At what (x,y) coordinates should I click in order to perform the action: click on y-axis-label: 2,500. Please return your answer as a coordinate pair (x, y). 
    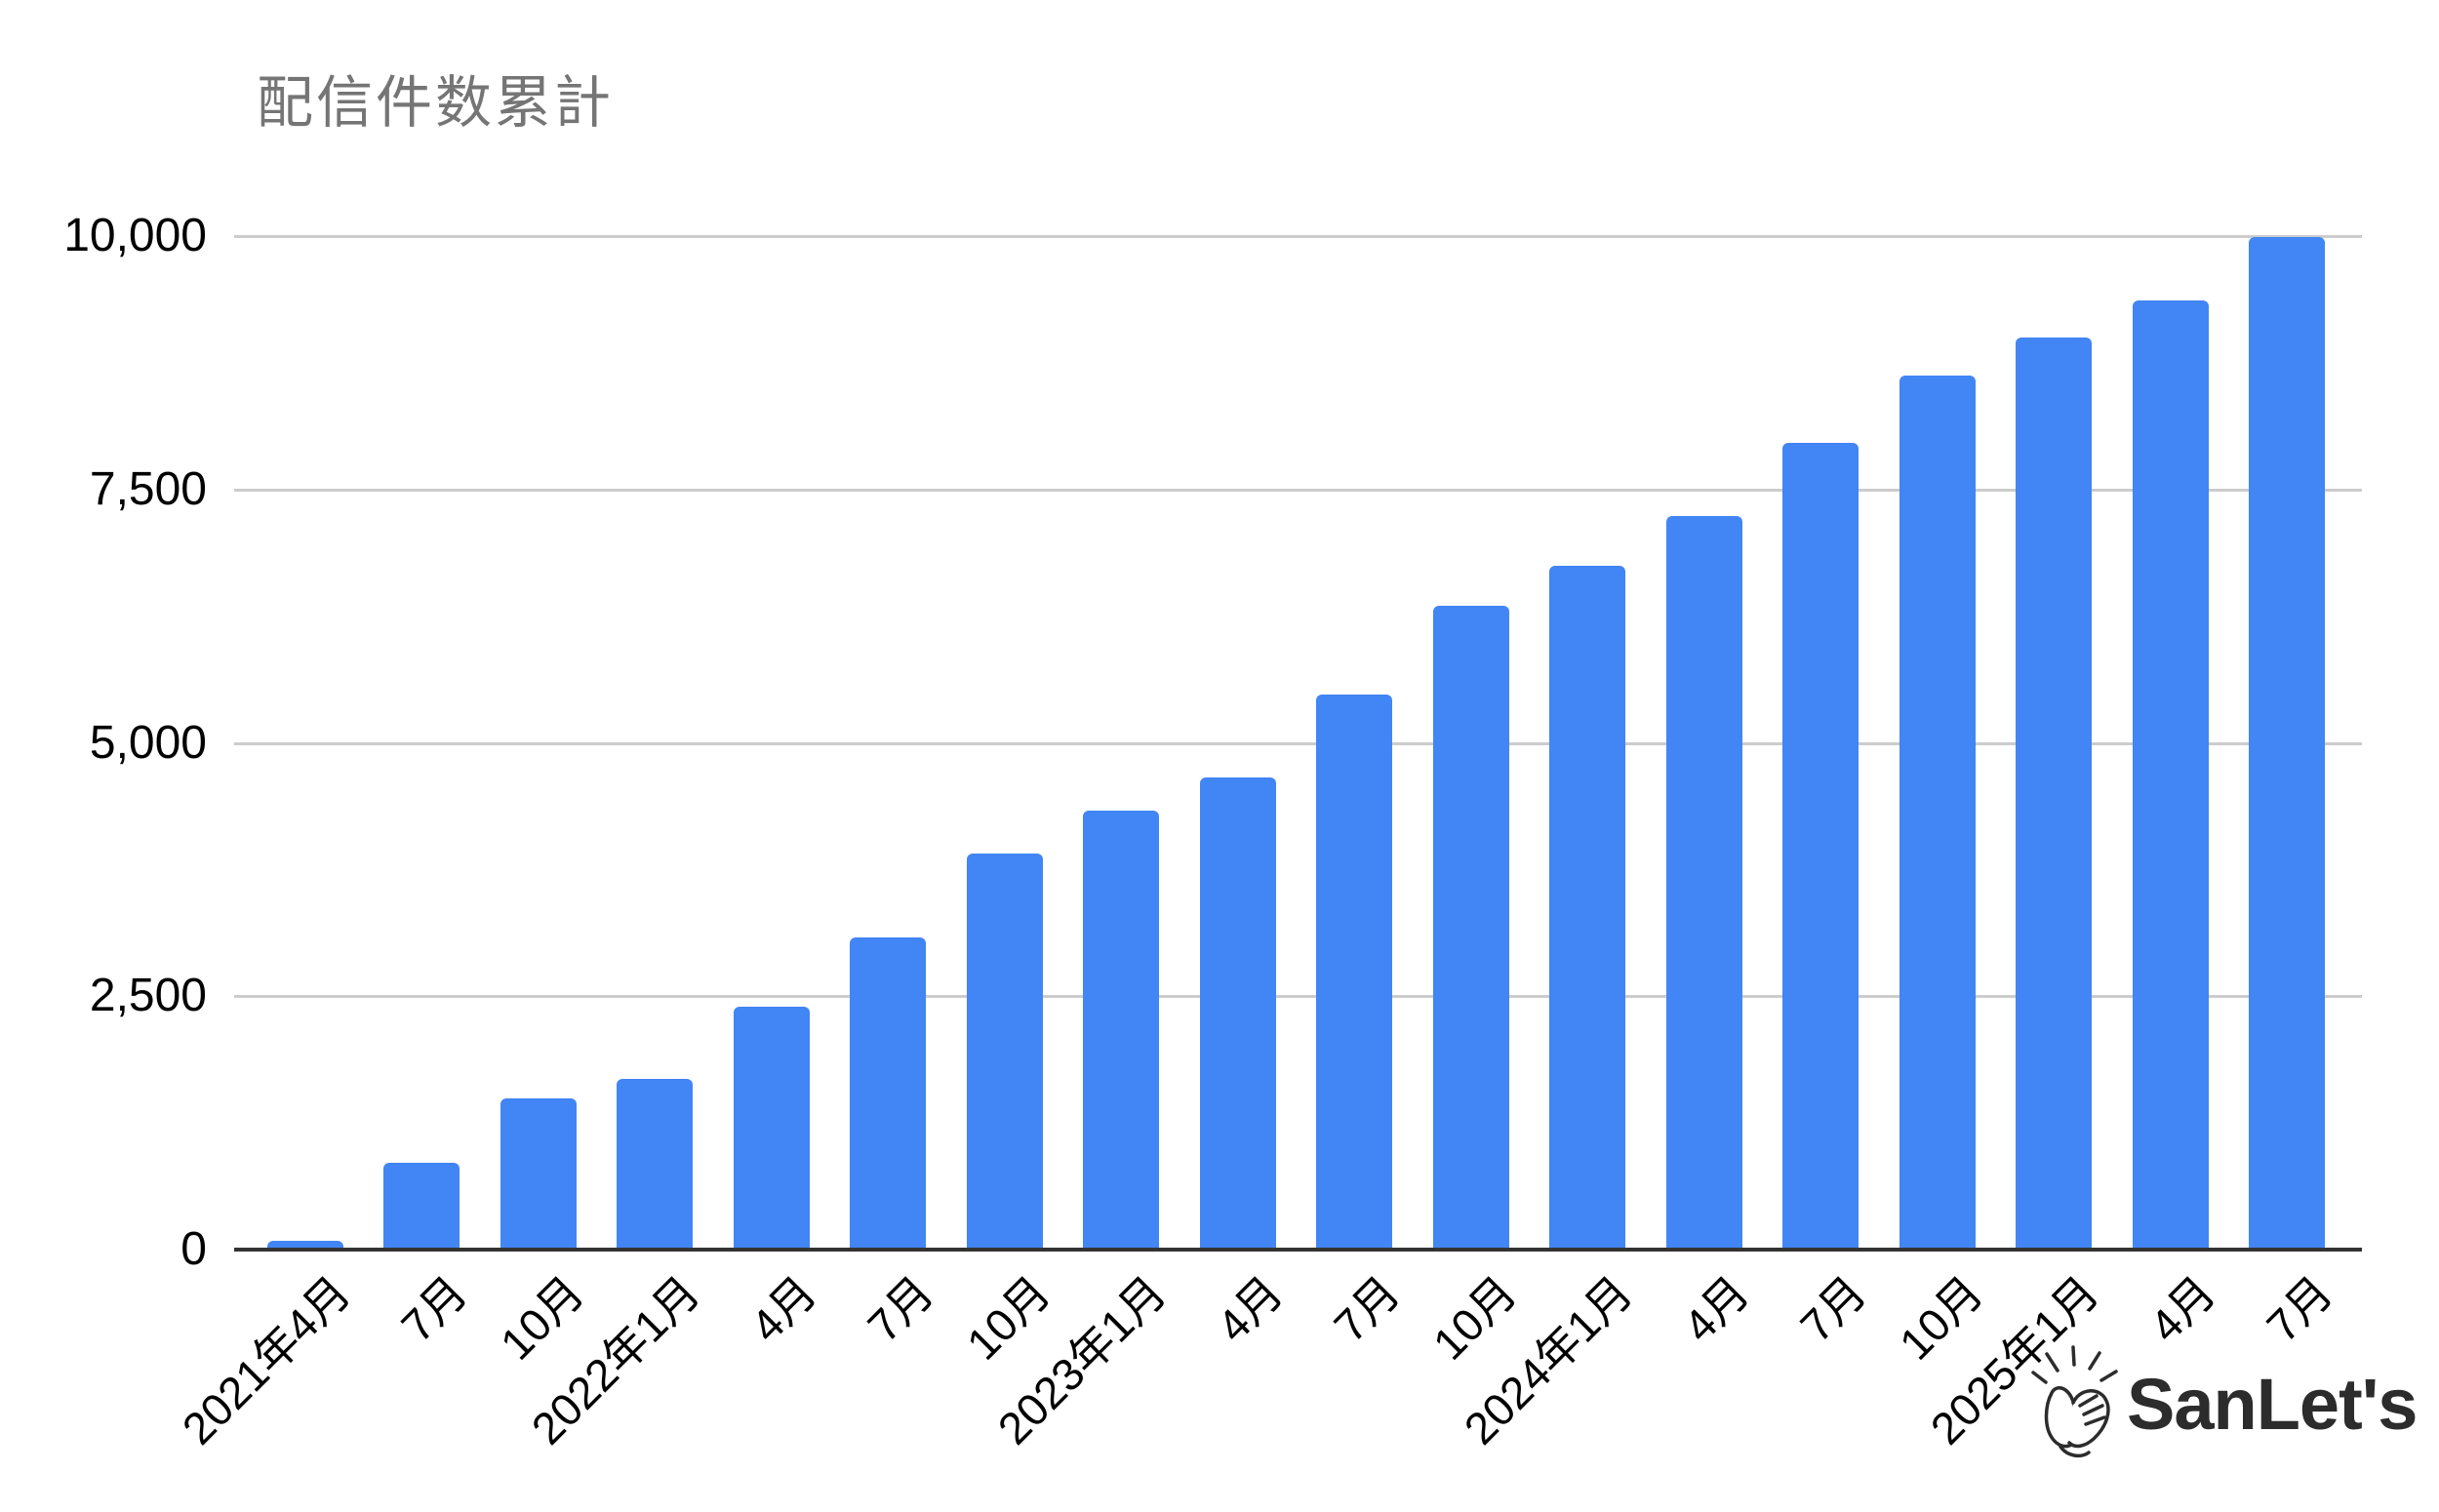
    Looking at the image, I should click on (148, 996).